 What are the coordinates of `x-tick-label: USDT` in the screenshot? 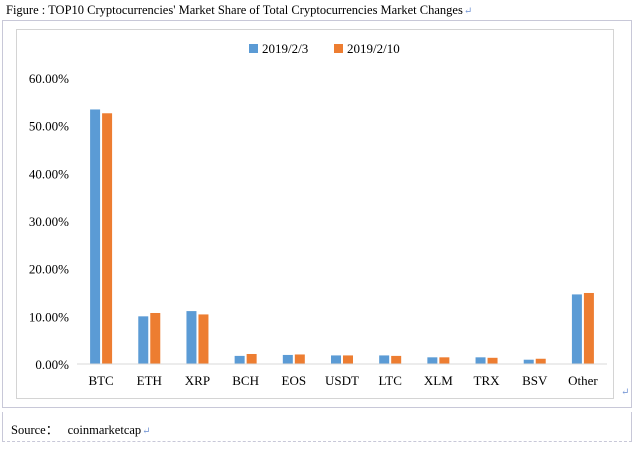 It's located at (342, 380).